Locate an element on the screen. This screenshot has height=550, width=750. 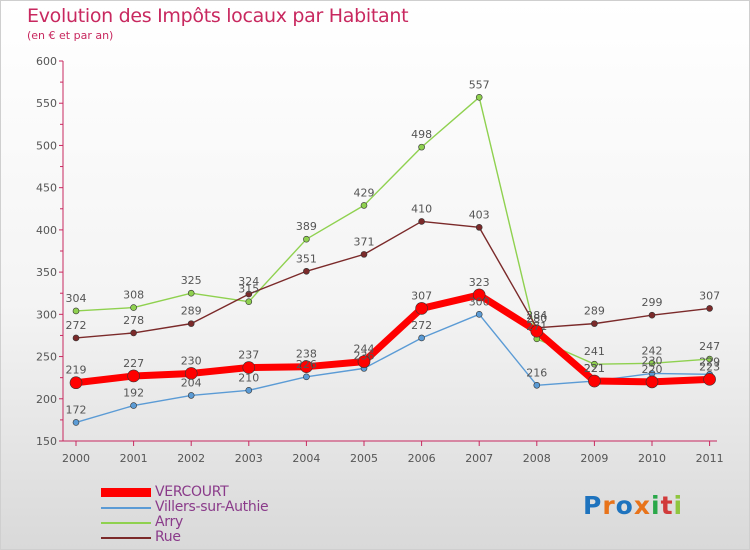
x-tick-label: 2007 is located at coordinates (479, 458).